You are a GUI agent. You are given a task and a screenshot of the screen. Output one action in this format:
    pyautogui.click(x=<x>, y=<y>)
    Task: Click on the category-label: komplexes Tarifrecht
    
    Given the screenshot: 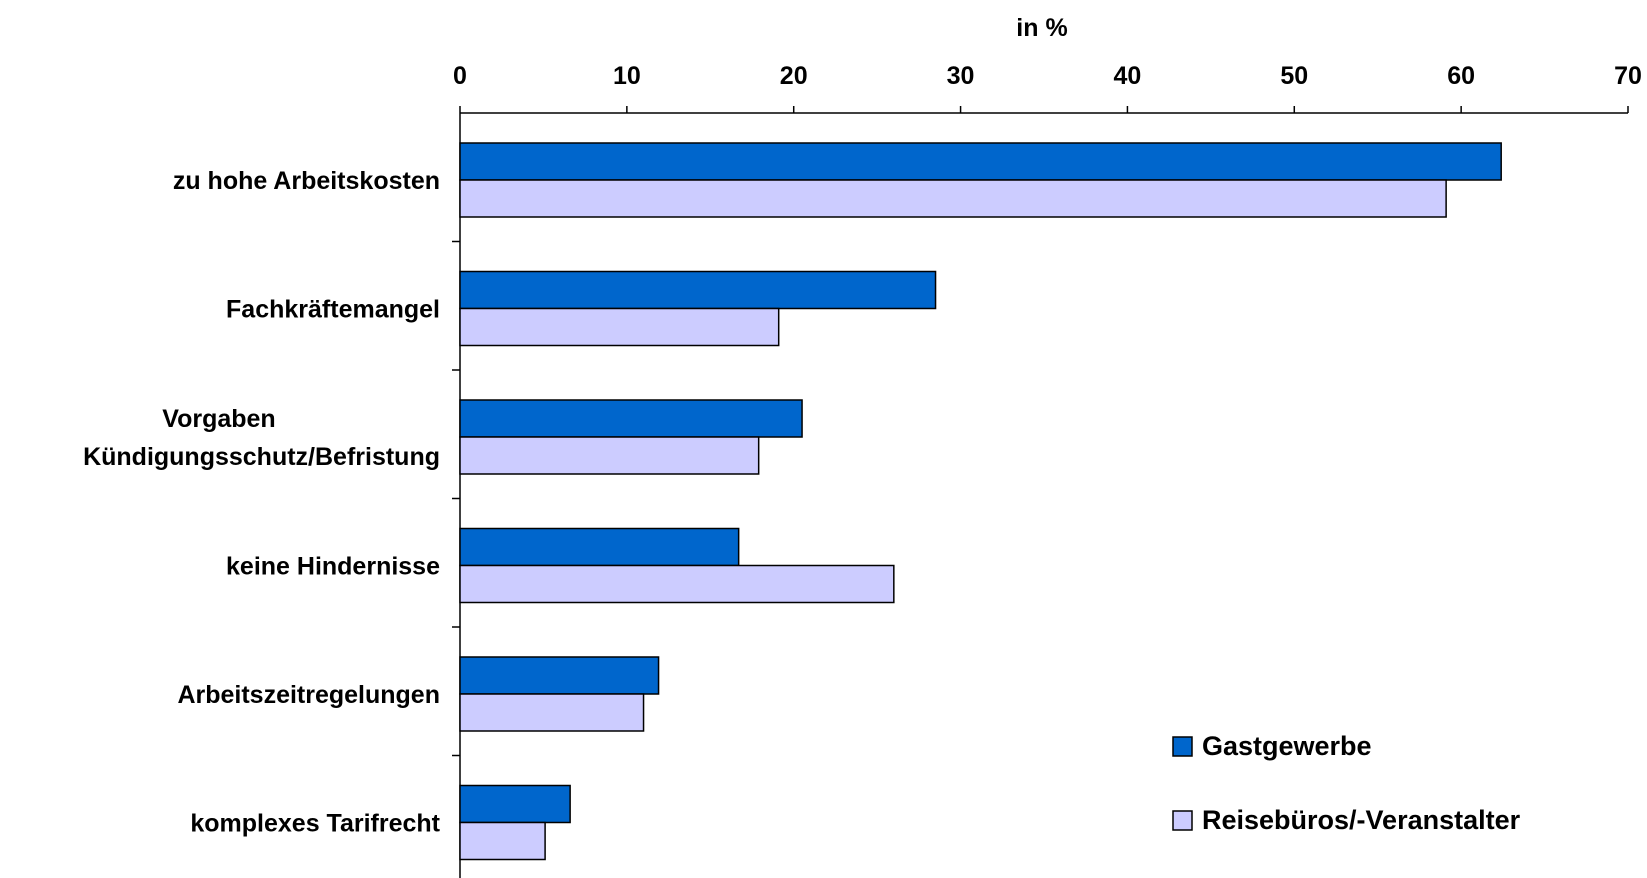 What is the action you would take?
    pyautogui.click(x=315, y=824)
    